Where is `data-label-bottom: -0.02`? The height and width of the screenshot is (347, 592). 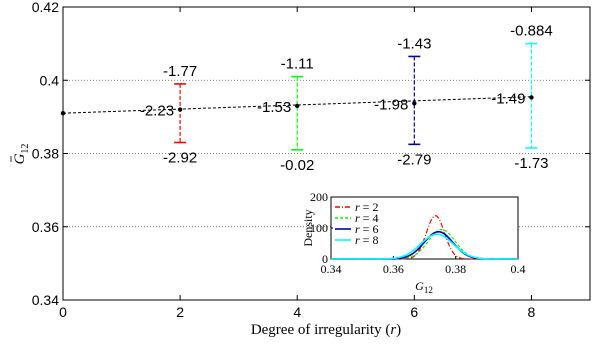
data-label-bottom: -0.02 is located at coordinates (297, 165).